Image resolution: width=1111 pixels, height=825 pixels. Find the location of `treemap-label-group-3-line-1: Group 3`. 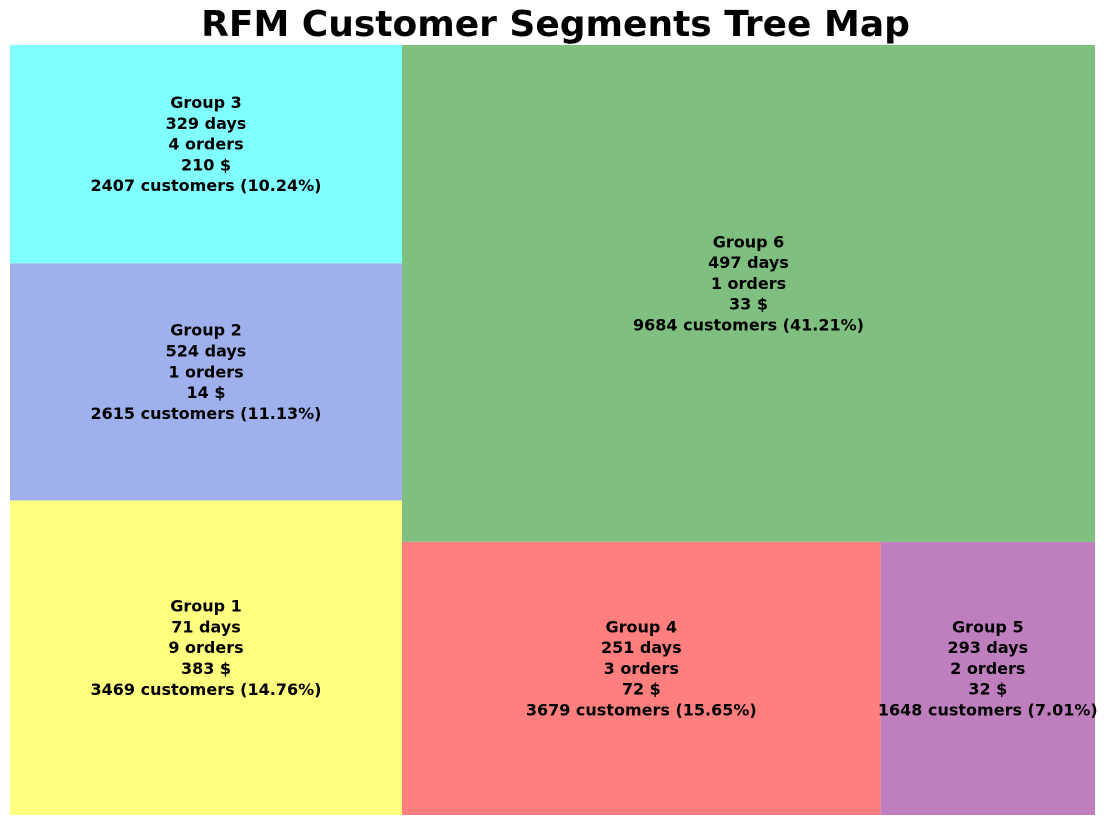

treemap-label-group-3-line-1: Group 3 is located at coordinates (206, 102).